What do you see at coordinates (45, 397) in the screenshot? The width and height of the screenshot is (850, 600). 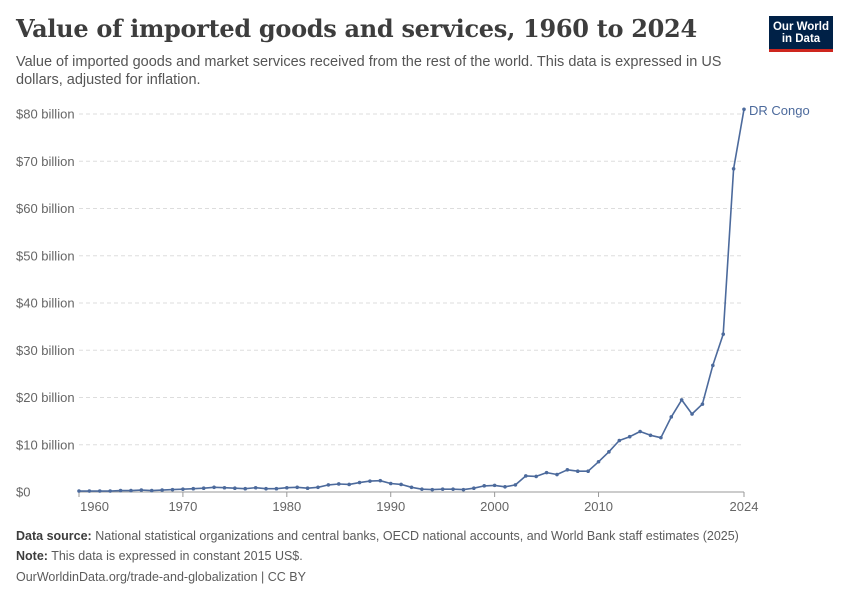 I see `y-tick-label: $20 billion` at bounding box center [45, 397].